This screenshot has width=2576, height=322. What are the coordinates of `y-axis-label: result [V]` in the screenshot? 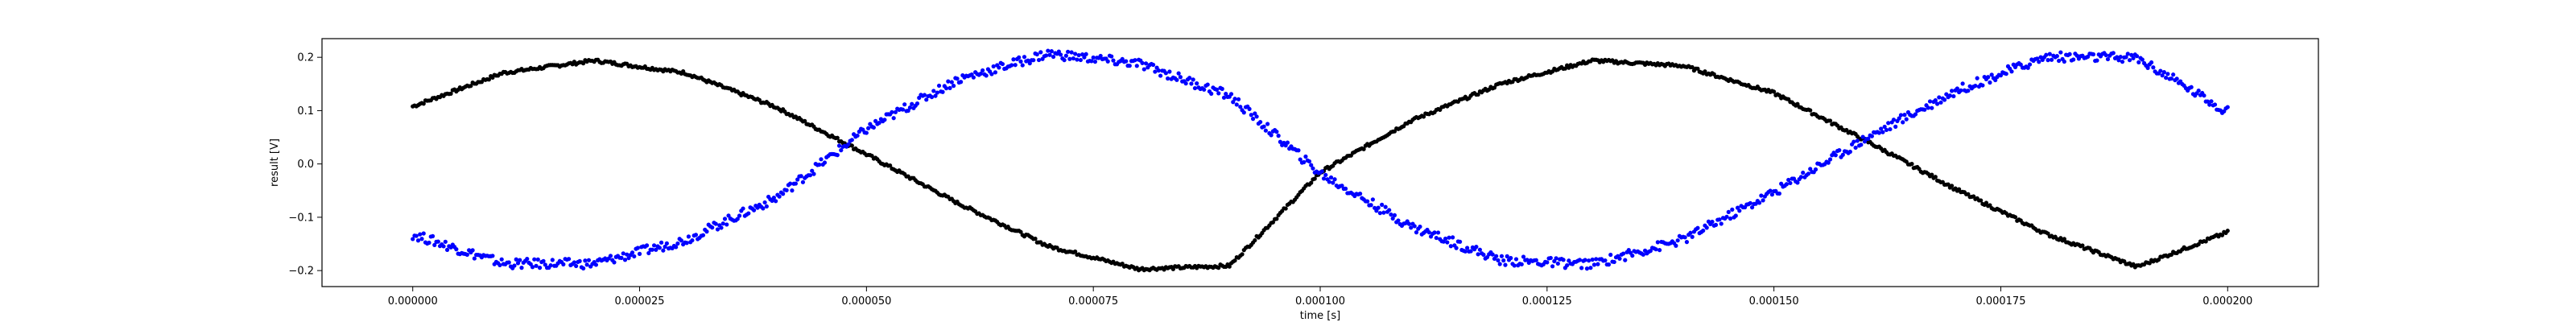 It's located at (275, 162).